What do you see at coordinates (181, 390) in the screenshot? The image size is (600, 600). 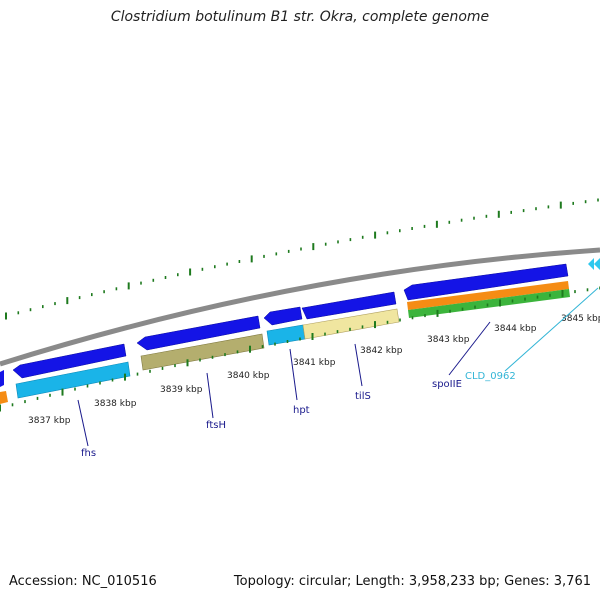 I see `tick-label: 3839 kbp` at bounding box center [181, 390].